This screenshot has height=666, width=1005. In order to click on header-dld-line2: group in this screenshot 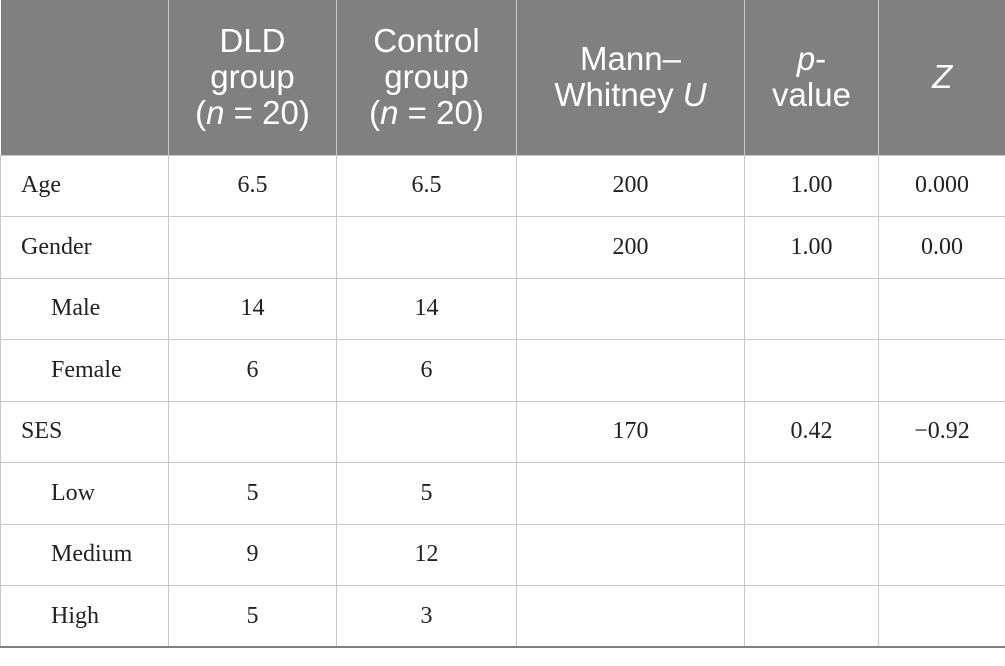, I will do `click(252, 77)`.